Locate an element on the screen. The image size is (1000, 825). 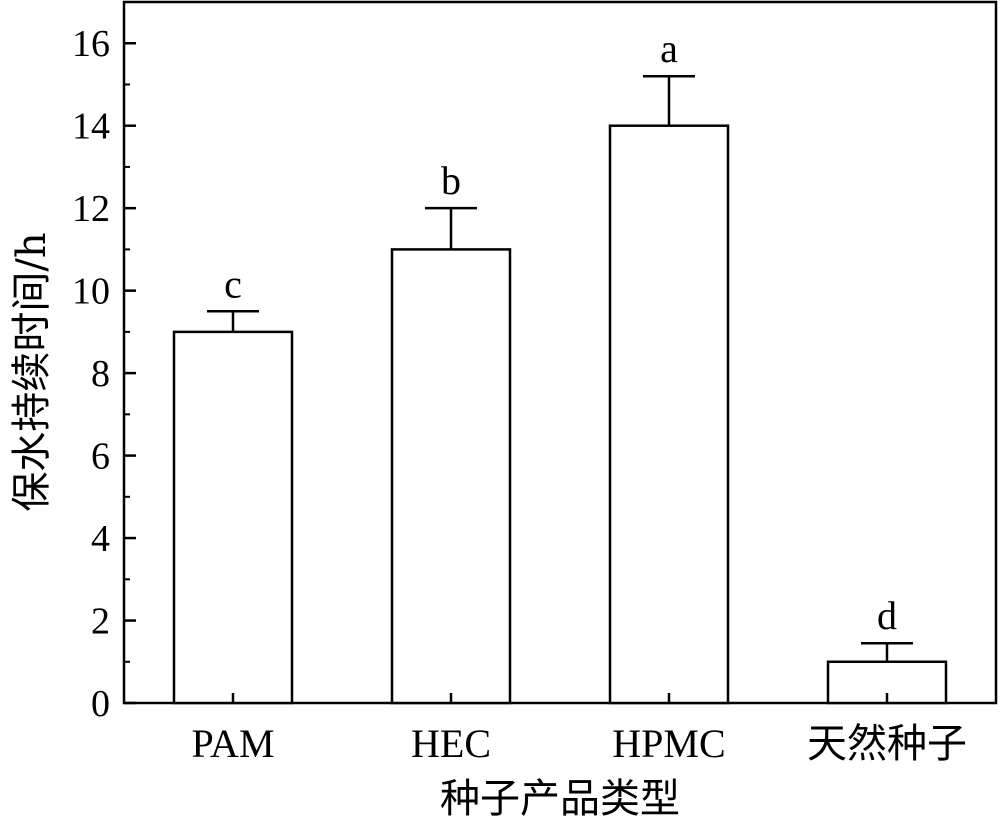
x-axis-ticks: PAM HEC HPMC 天然种子 is located at coordinates (579, 729).